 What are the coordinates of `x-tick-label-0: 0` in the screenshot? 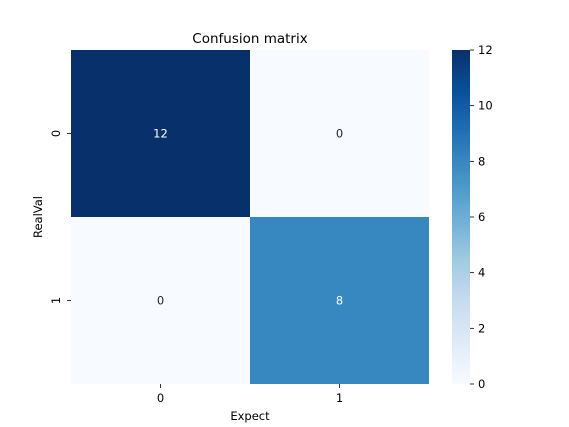 It's located at (160, 398).